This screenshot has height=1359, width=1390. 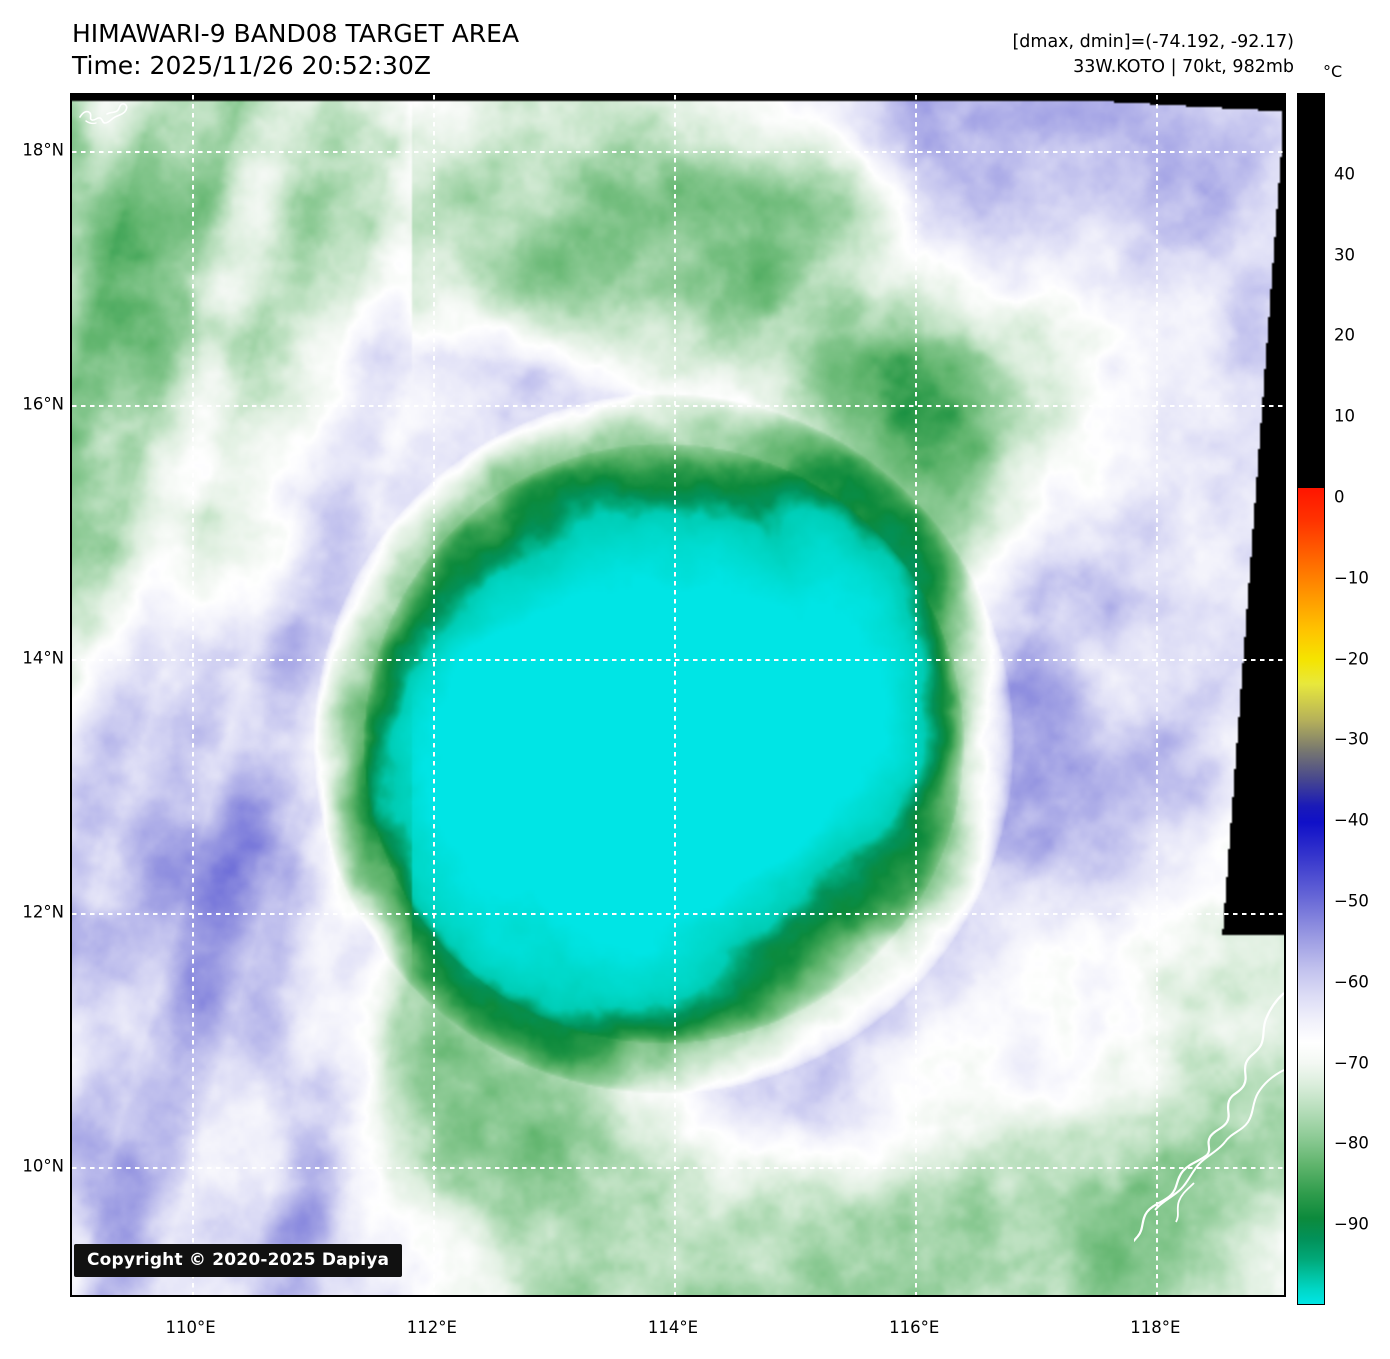 What do you see at coordinates (1351, 578) in the screenshot?
I see `colorbar-tick-label: −10` at bounding box center [1351, 578].